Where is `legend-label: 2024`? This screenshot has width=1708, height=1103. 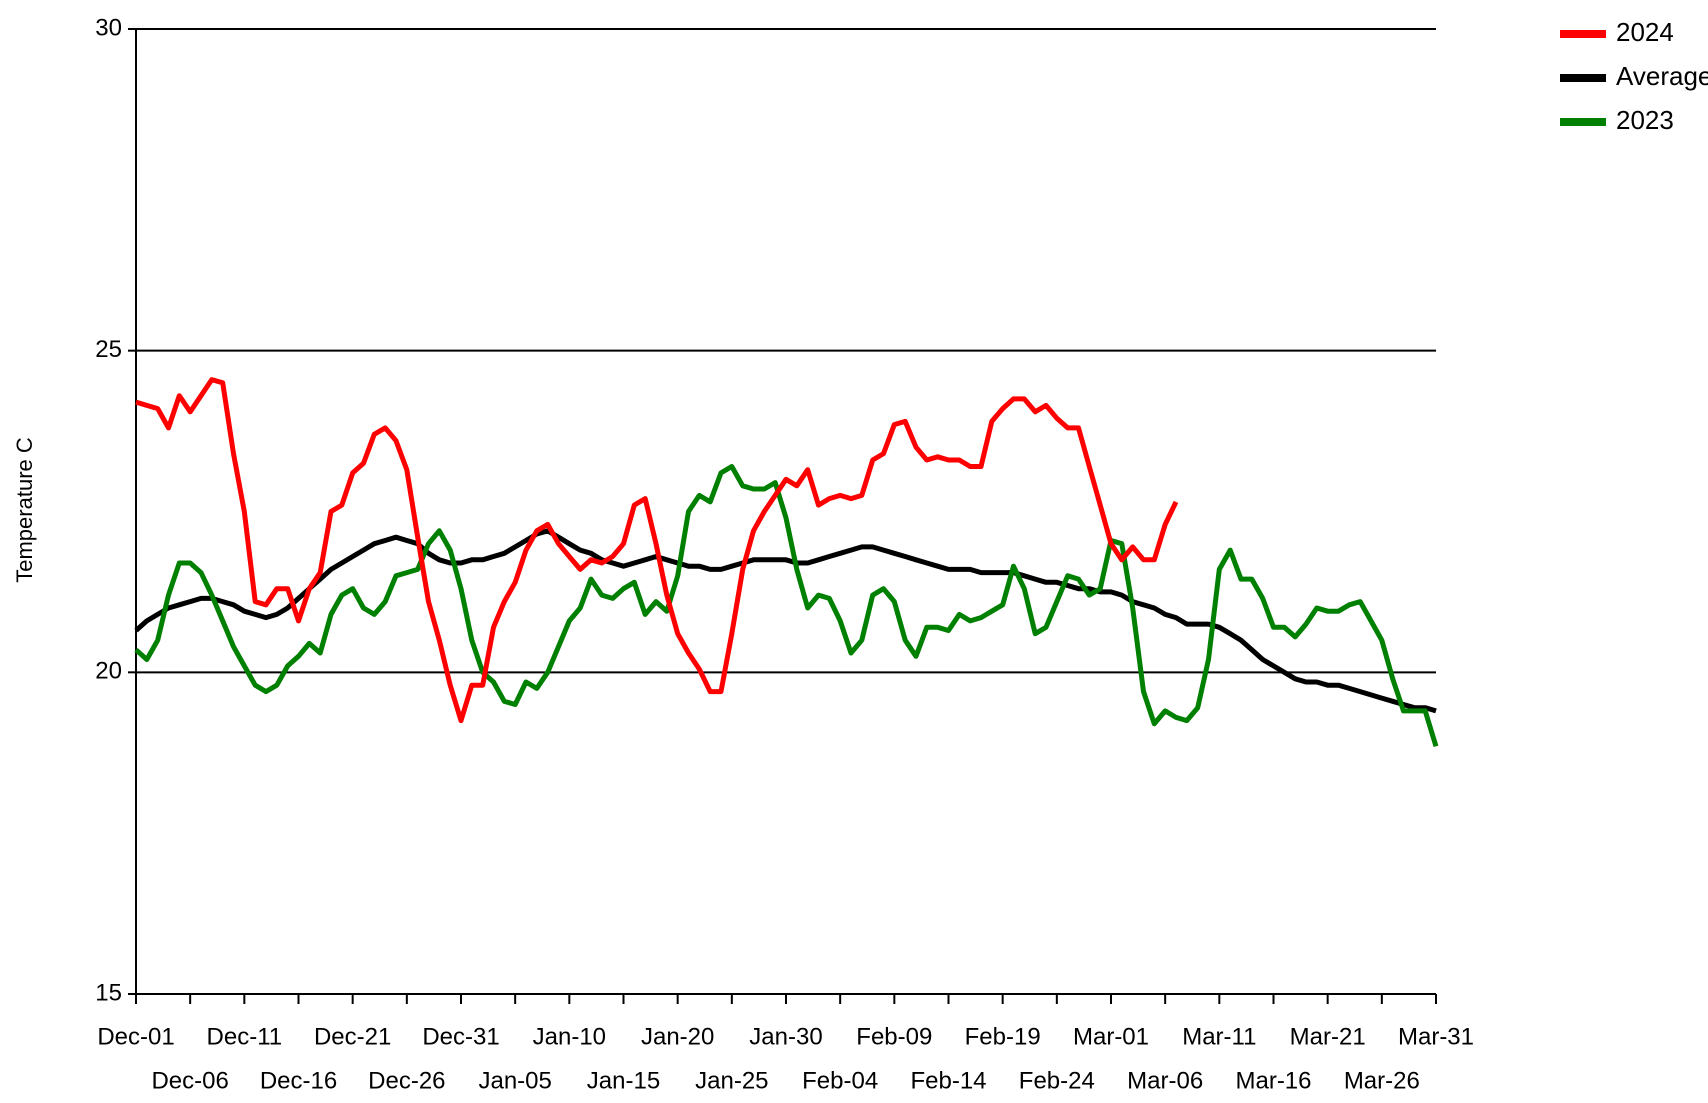
legend-label: 2024 is located at coordinates (1645, 32).